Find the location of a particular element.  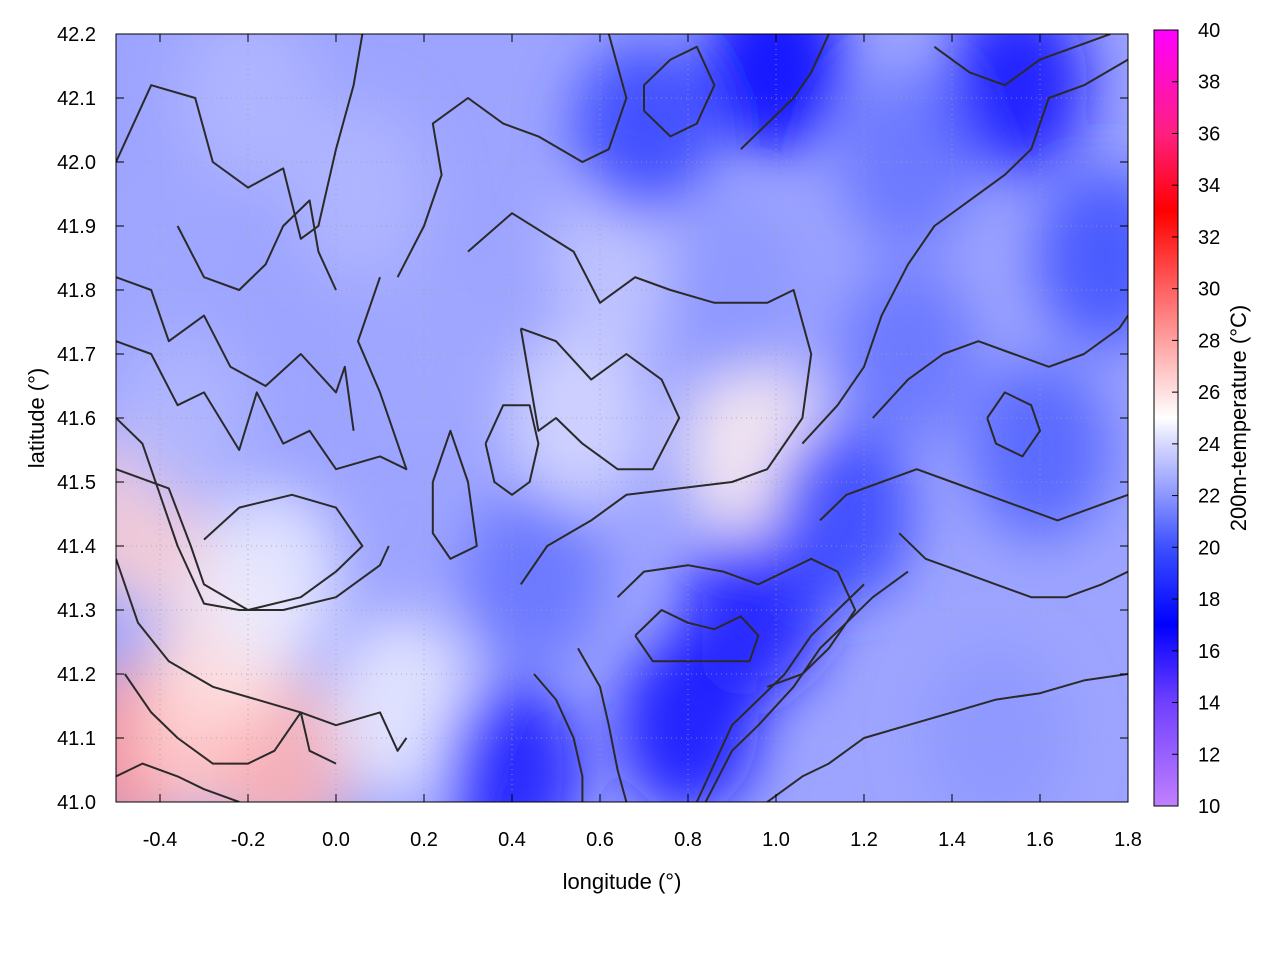

y-tick-label: 41.7 is located at coordinates (76, 355).